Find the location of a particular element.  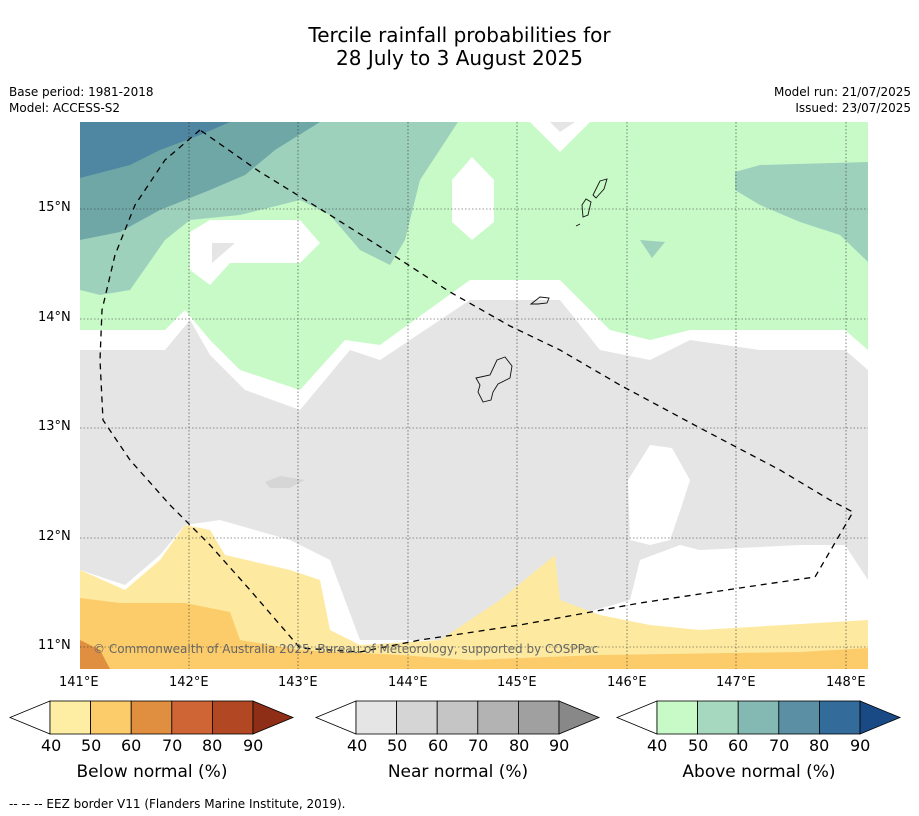

cb2-tick-40: 40 is located at coordinates (357, 745).